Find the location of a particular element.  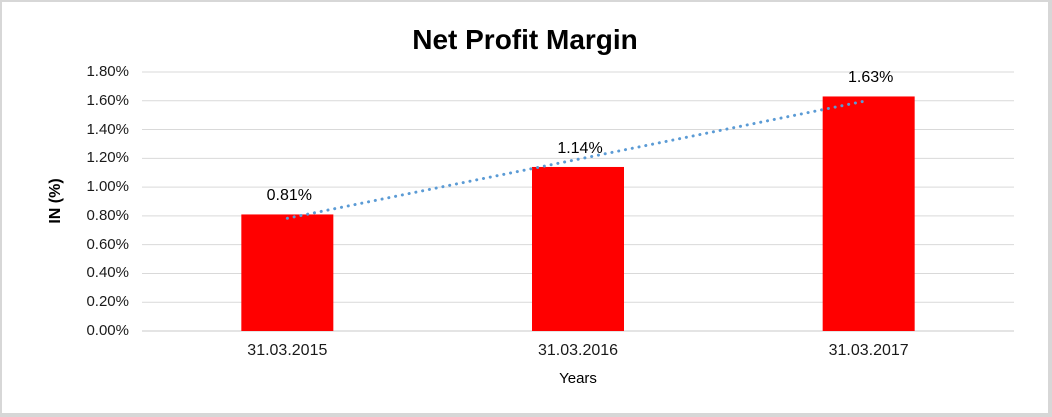

y-tick-label: 0.80% is located at coordinates (107, 215).